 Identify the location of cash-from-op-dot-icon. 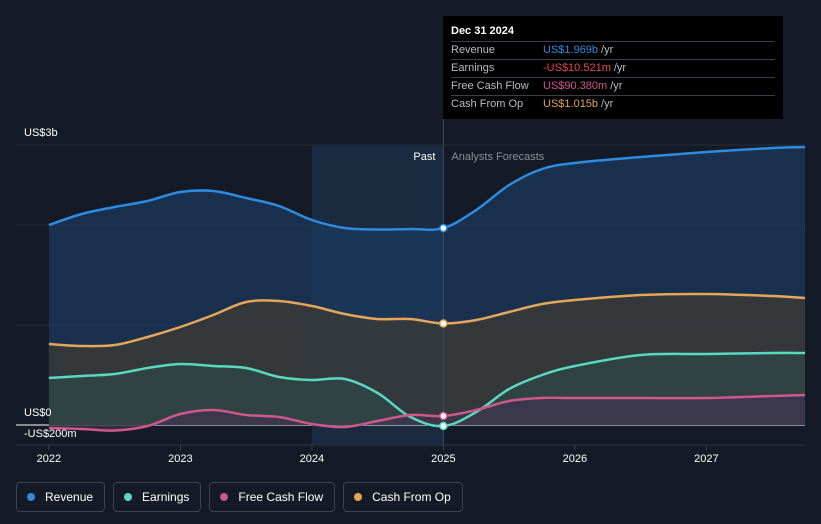
(358, 497).